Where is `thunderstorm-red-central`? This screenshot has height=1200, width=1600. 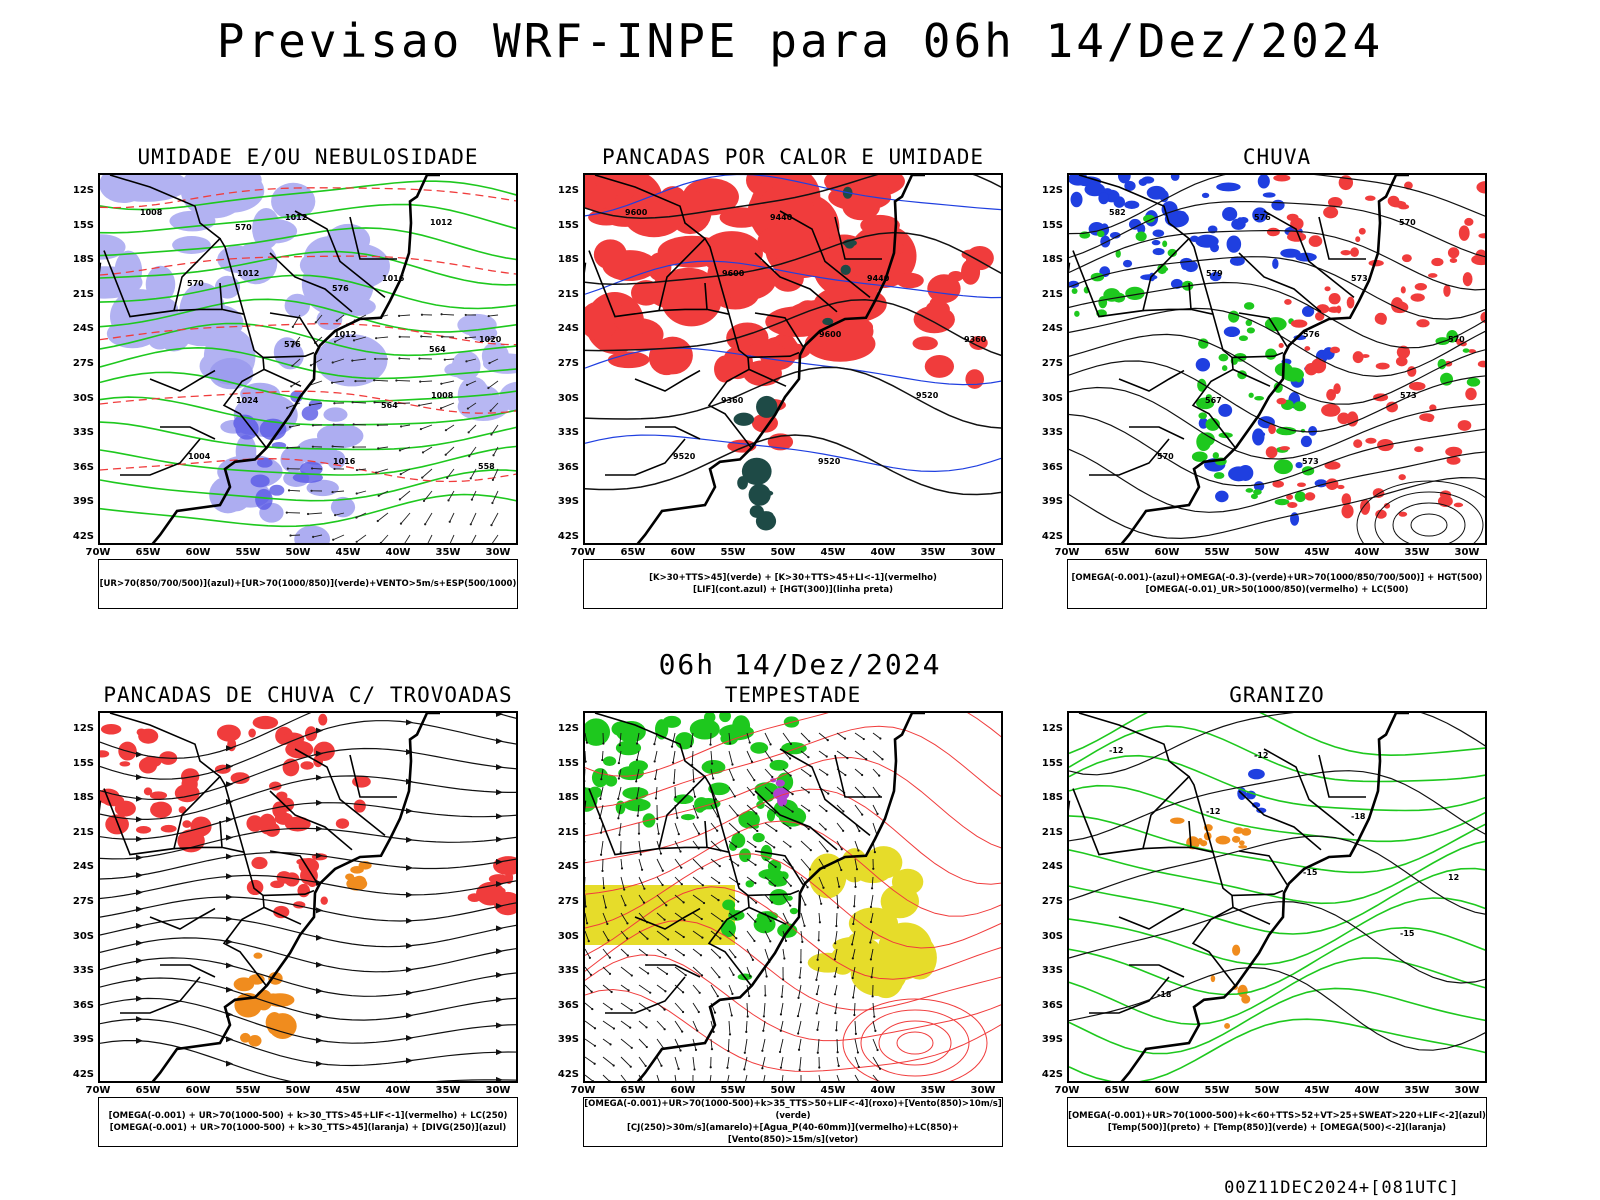
thunderstorm-red-central is located at coordinates (287, 886).